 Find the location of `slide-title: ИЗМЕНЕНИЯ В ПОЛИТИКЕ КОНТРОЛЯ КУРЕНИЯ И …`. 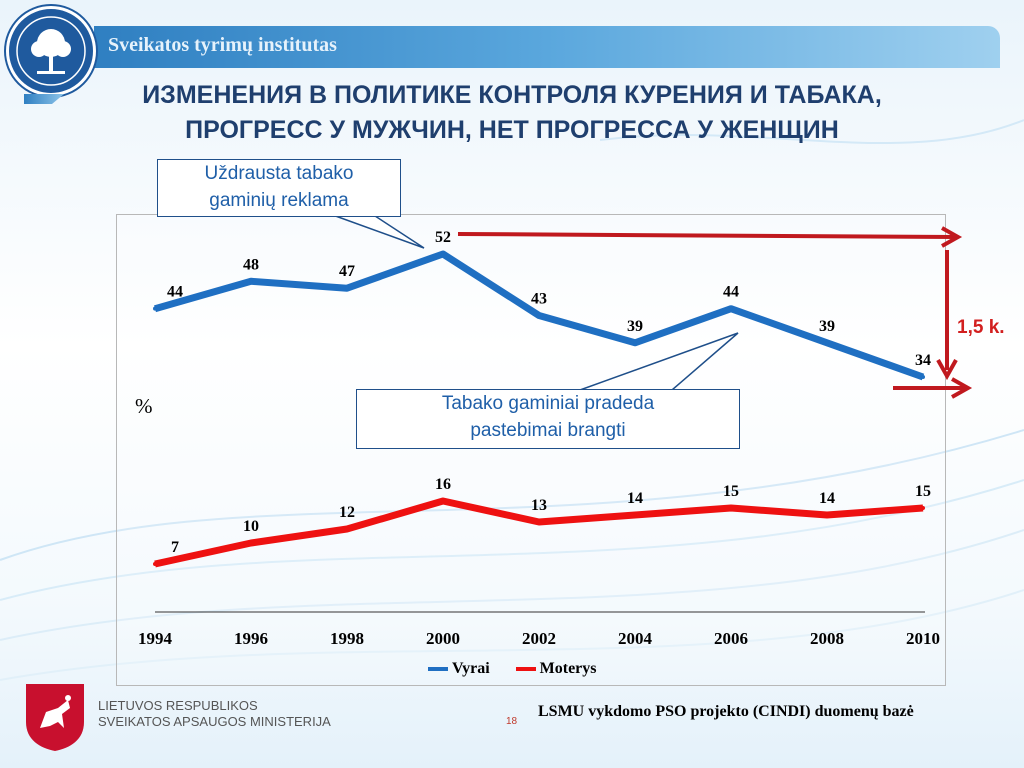

slide-title: ИЗМЕНЕНИЯ В ПОЛИТИКЕ КОНТРОЛЯ КУРЕНИЯ И … is located at coordinates (512, 113).